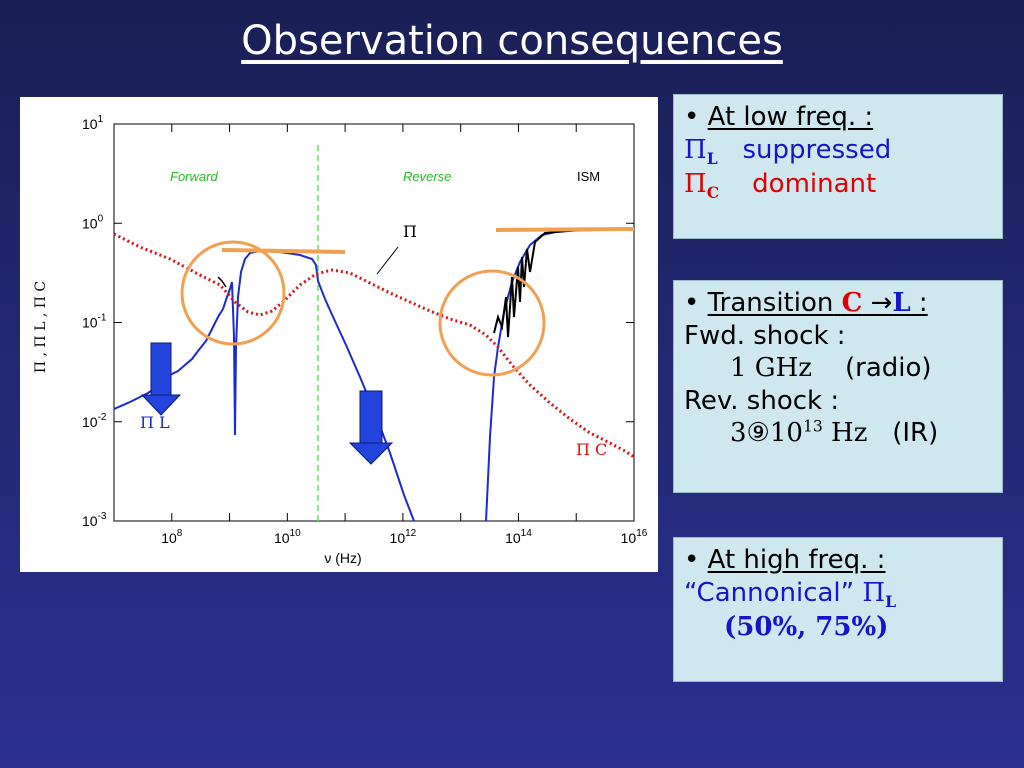  What do you see at coordinates (790, 117) in the screenshot?
I see `low-freq-heading: At low freq. :` at bounding box center [790, 117].